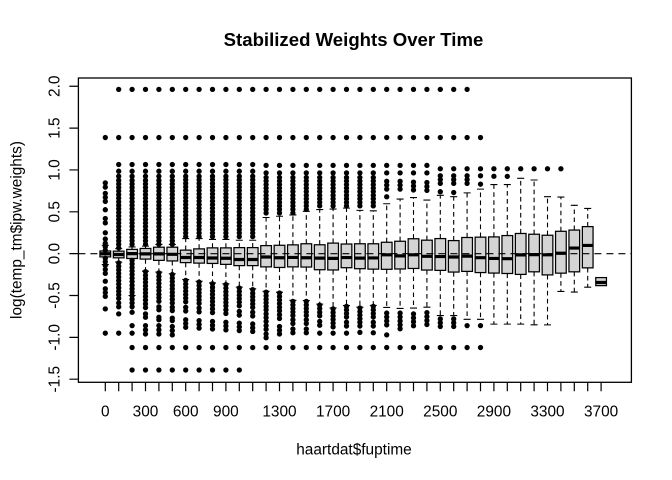  What do you see at coordinates (440, 412) in the screenshot?
I see `svg-text: 2500` at bounding box center [440, 412].